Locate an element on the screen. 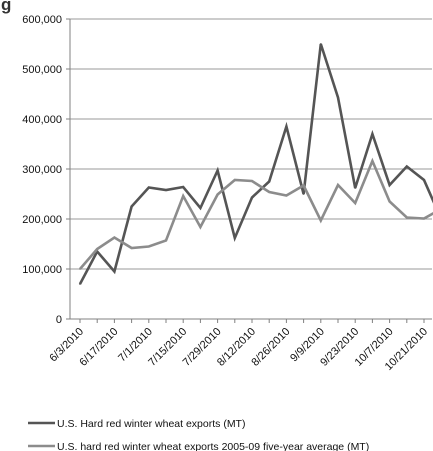  y-tick-label: 100,000 is located at coordinates (42, 270).